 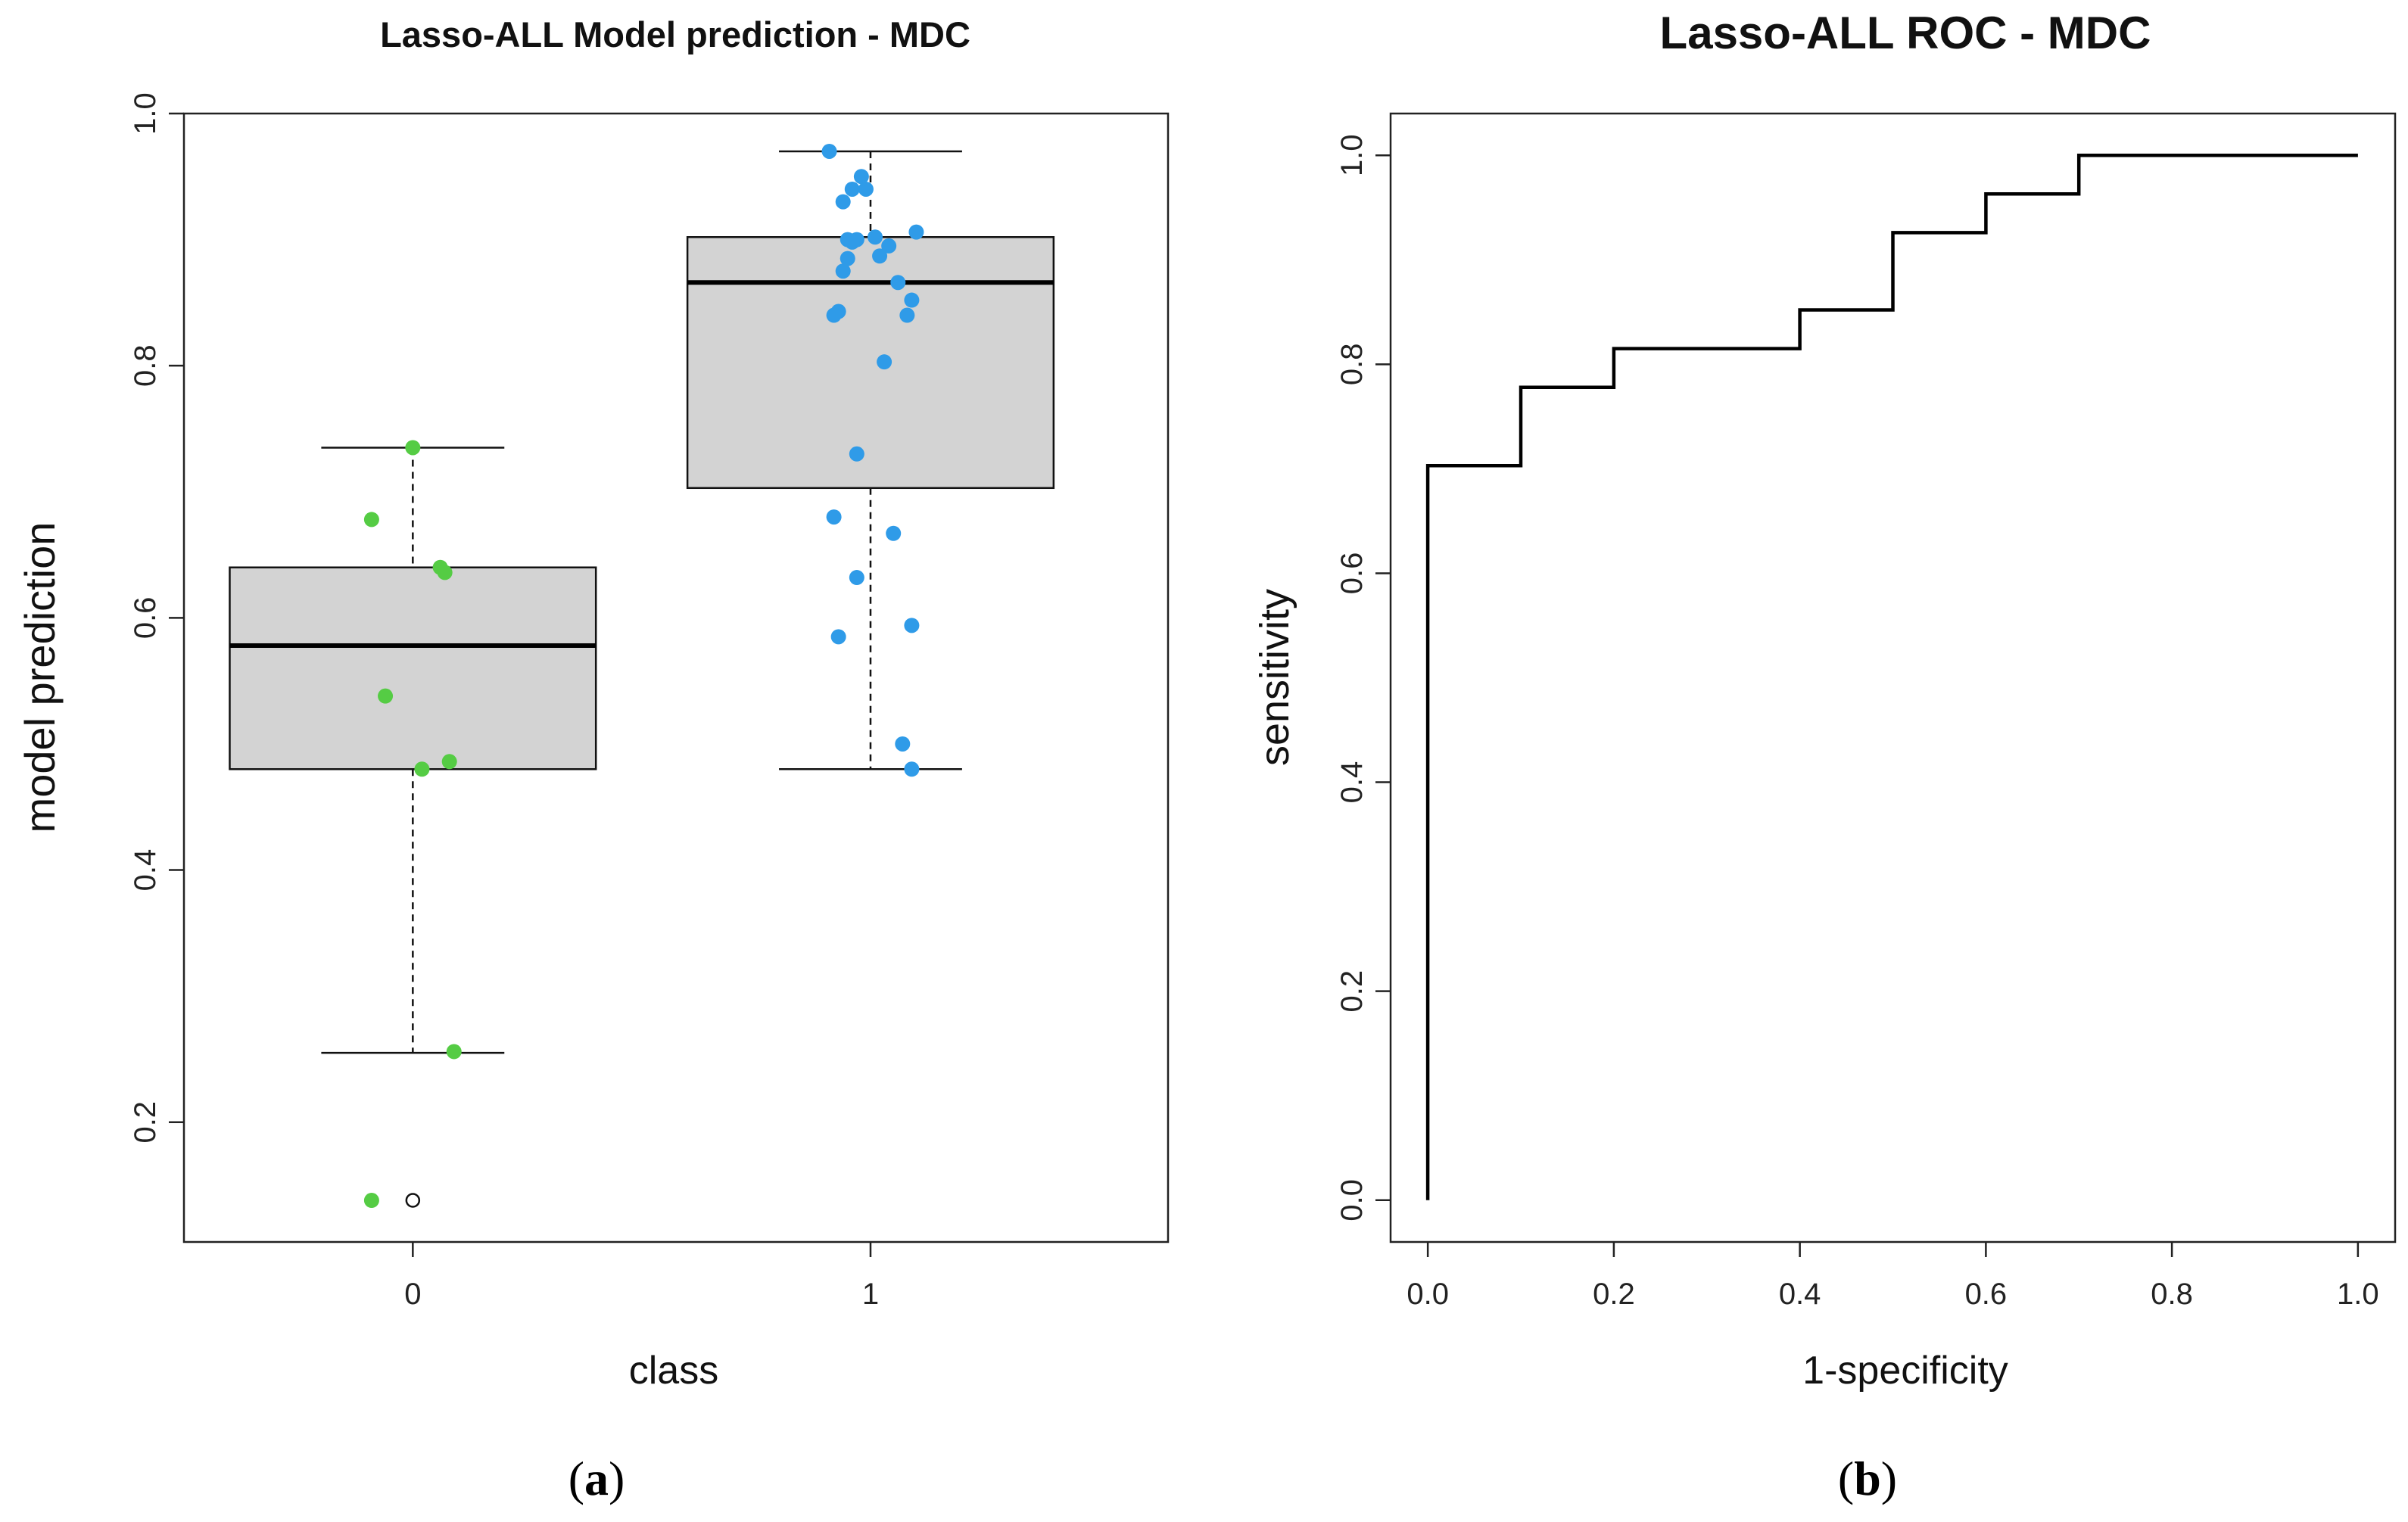 I want to click on panel-label-a: (a), so click(x=597, y=1478).